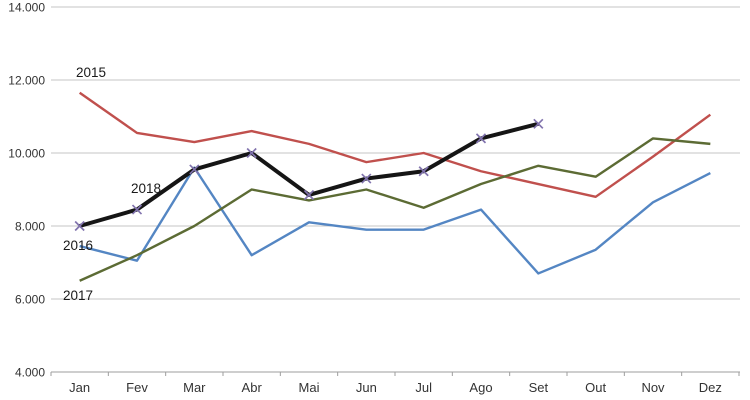 The image size is (750, 400). Describe the element at coordinates (653, 387) in the screenshot. I see `x-axis-tick-label: Nov` at that location.